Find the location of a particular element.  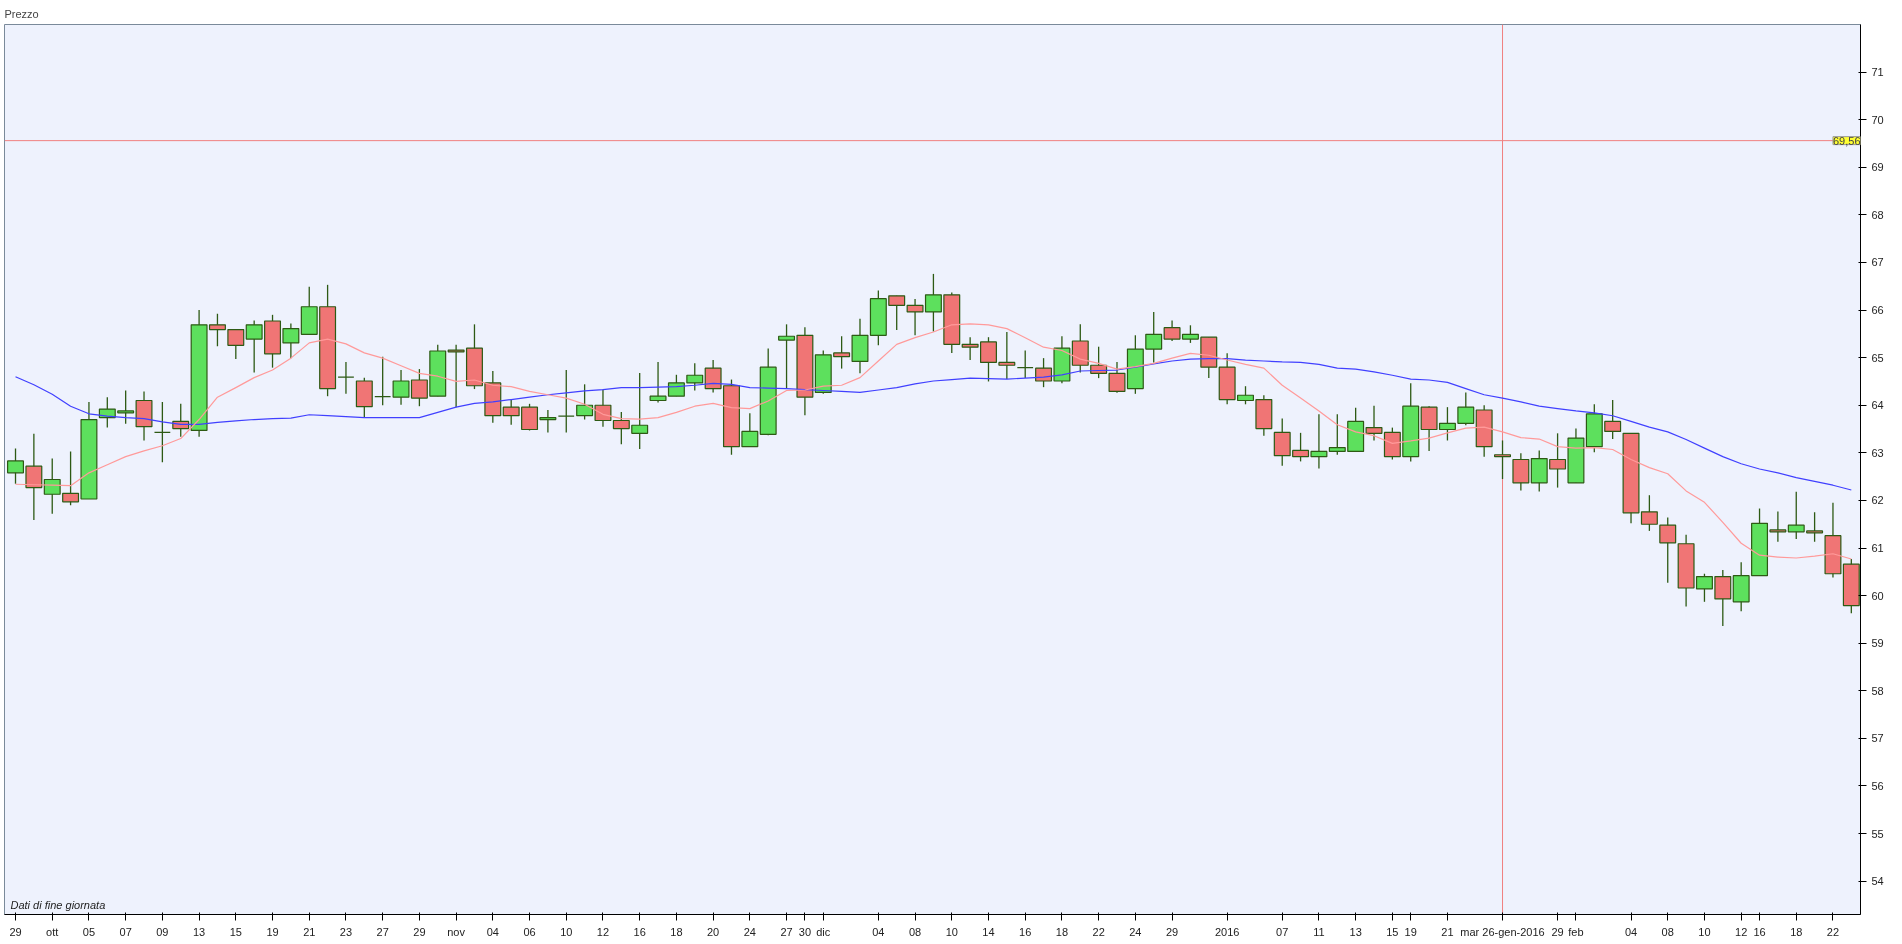

chart-title: Prezzo is located at coordinates (21, 13).